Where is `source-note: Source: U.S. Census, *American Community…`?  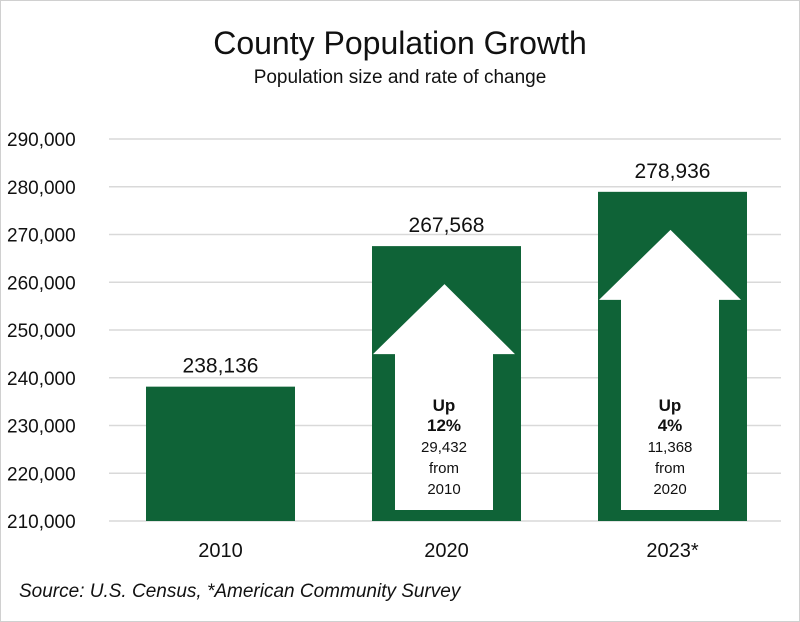 source-note: Source: U.S. Census, *American Community… is located at coordinates (240, 591).